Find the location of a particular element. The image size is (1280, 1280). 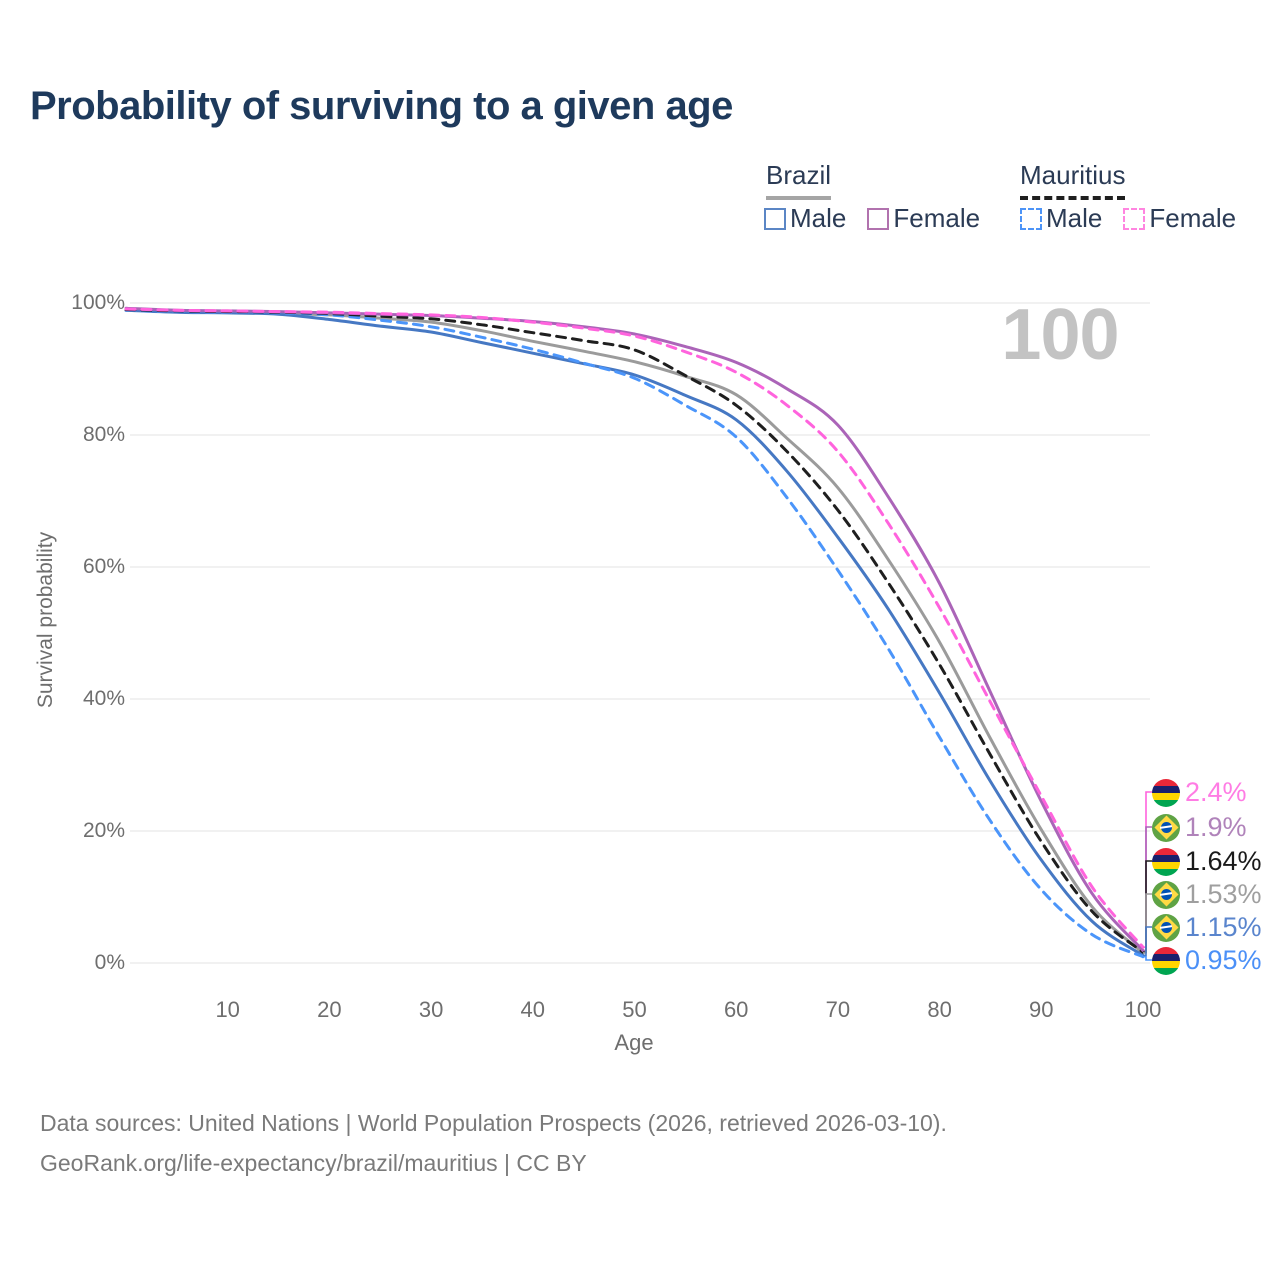

legend-item-mauritius-male: Male is located at coordinates (1061, 218).